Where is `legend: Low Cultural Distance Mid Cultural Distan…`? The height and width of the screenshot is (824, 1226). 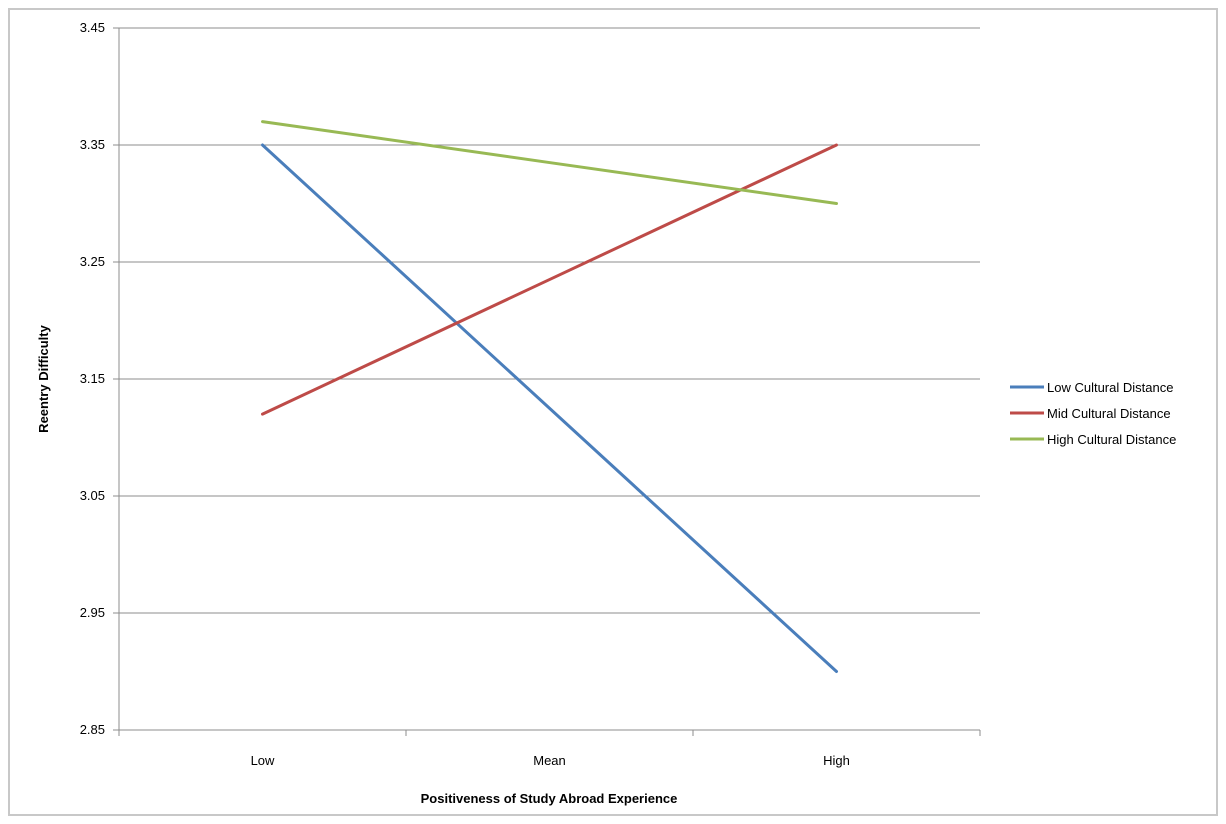
legend: Low Cultural Distance Mid Cultural Distan… is located at coordinates (1093, 413).